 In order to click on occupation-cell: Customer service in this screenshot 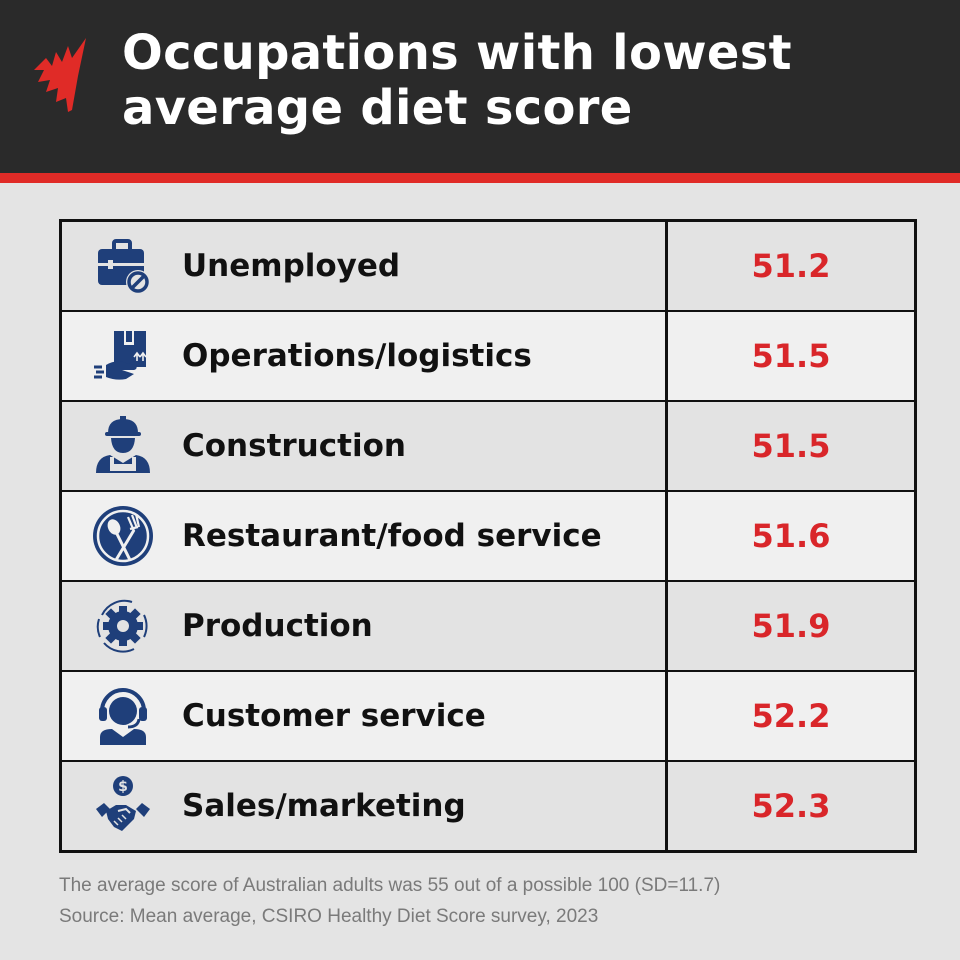, I will do `click(365, 716)`.